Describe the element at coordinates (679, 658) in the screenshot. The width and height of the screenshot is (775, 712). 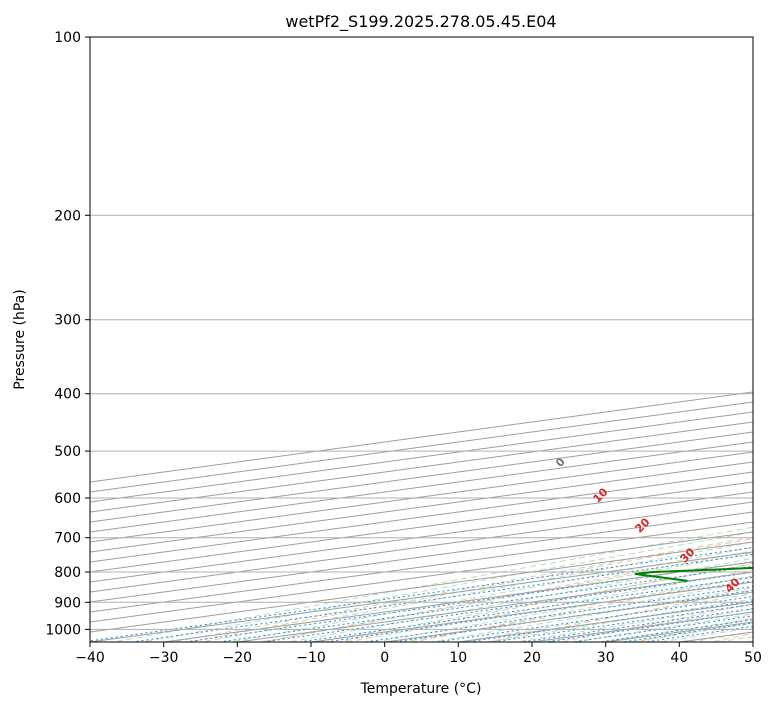
I see `x-tick-label: 40` at that location.